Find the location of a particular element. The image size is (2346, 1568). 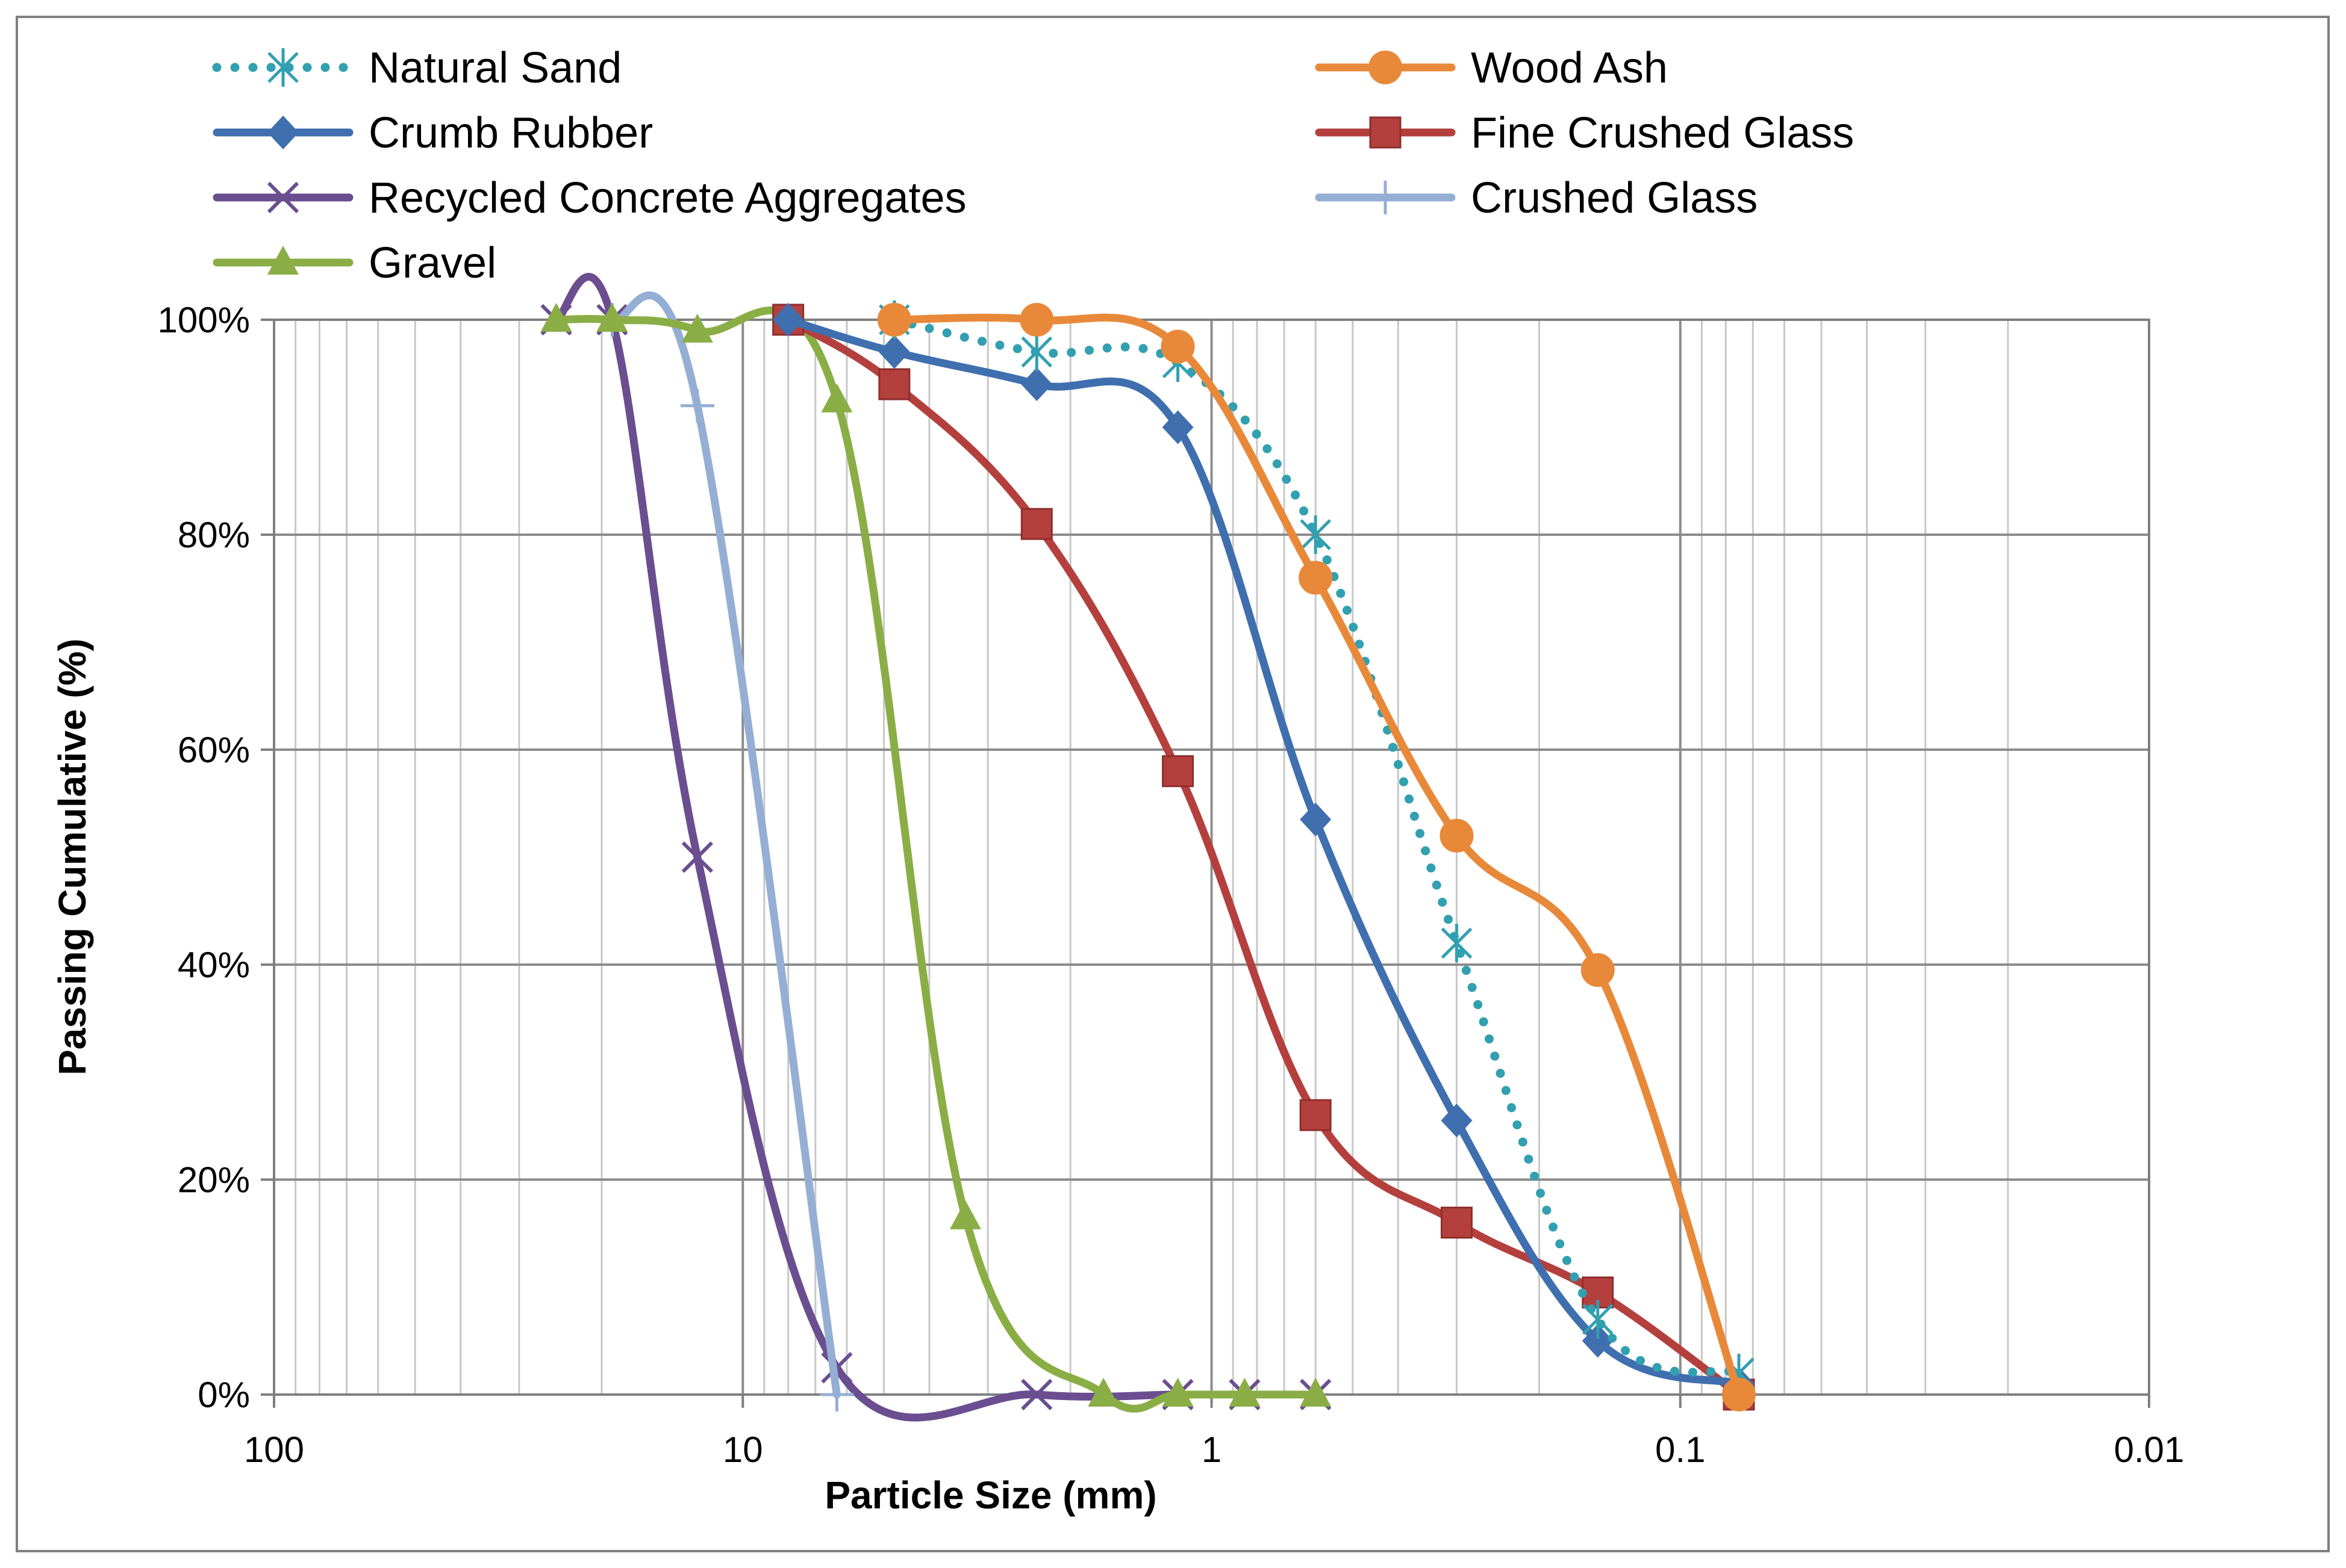

legend-item-recycled-concrete-aggregates: Recycled Concrete Aggregates is located at coordinates (590, 198).